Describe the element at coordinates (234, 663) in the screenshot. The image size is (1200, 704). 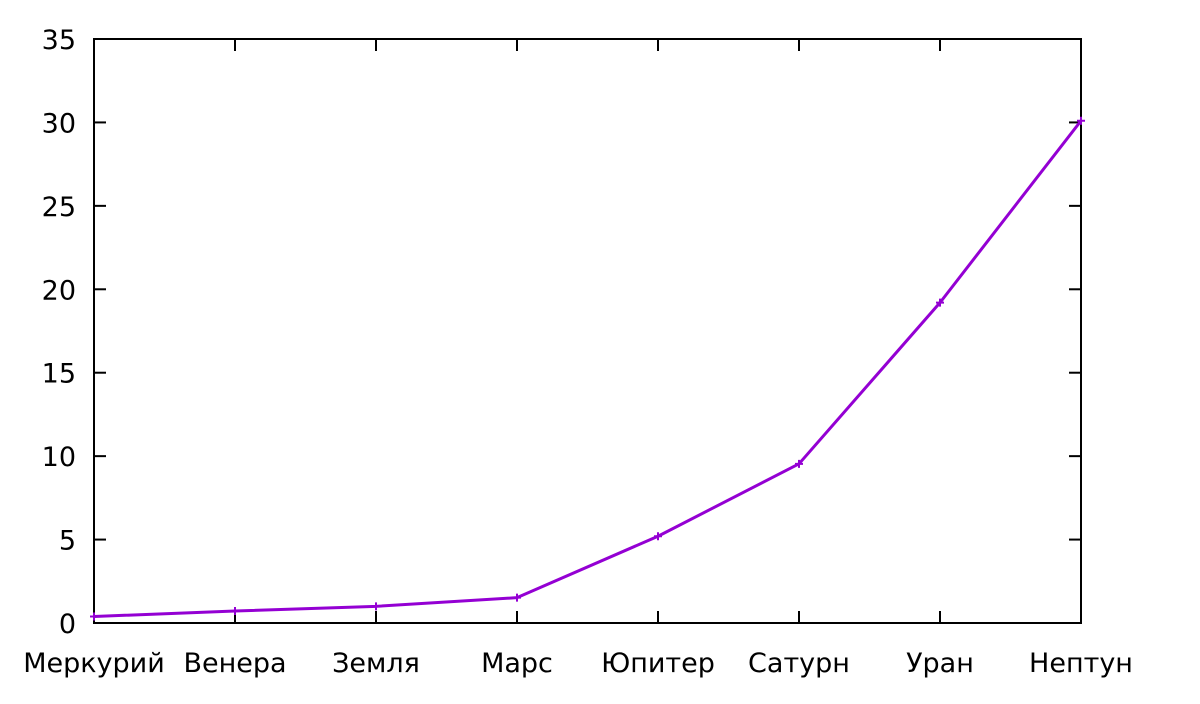
I see `x-tick-label: Венера` at that location.